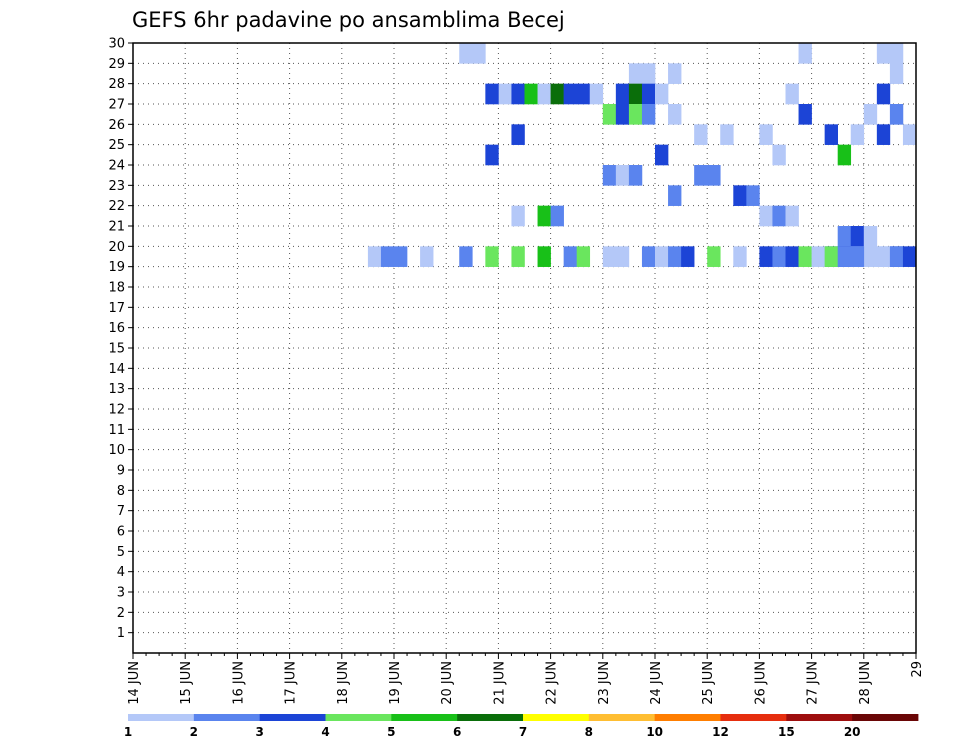  Describe the element at coordinates (194, 732) in the screenshot. I see `legend-label: 2` at that location.